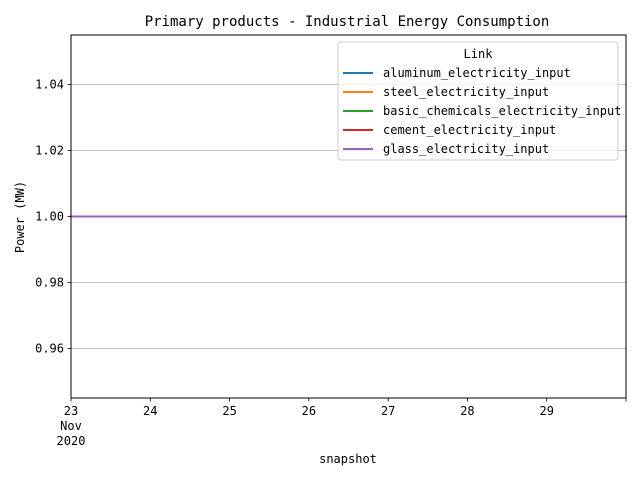  Describe the element at coordinates (71, 441) in the screenshot. I see `x-tick-sublabel: 2020` at that location.